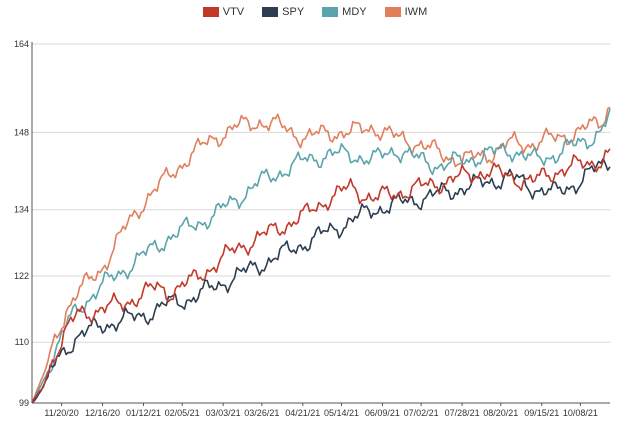  What do you see at coordinates (143, 413) in the screenshot?
I see `x-tick-label: 01/12/21` at bounding box center [143, 413].